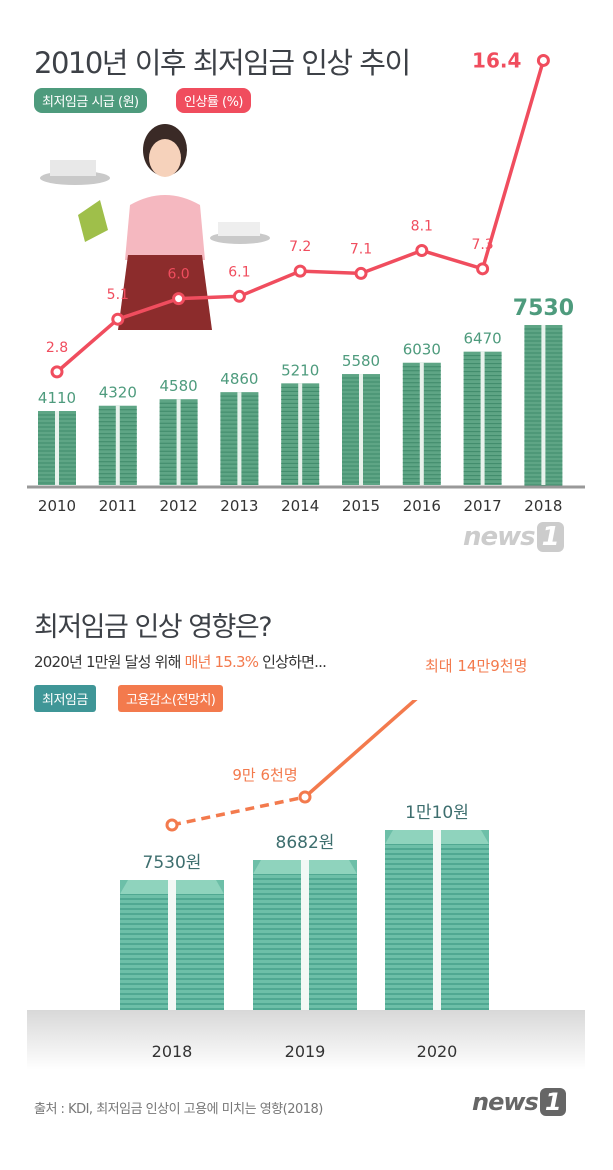  I want to click on year-label: 2012, so click(179, 506).